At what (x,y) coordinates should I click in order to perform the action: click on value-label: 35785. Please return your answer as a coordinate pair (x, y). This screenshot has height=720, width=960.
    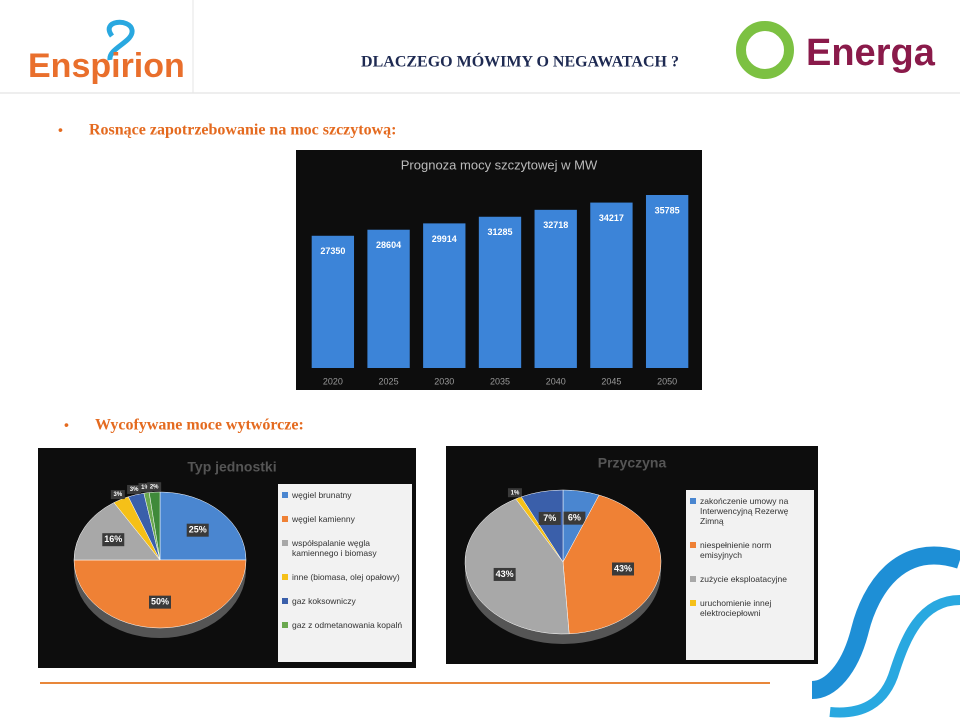
    Looking at the image, I should click on (667, 210).